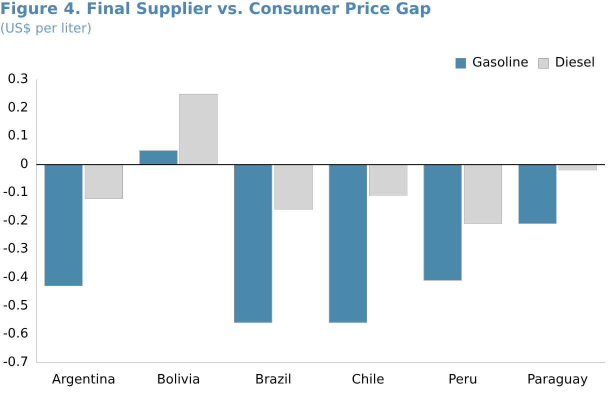  I want to click on y-tick-label: 0.3, so click(18, 80).